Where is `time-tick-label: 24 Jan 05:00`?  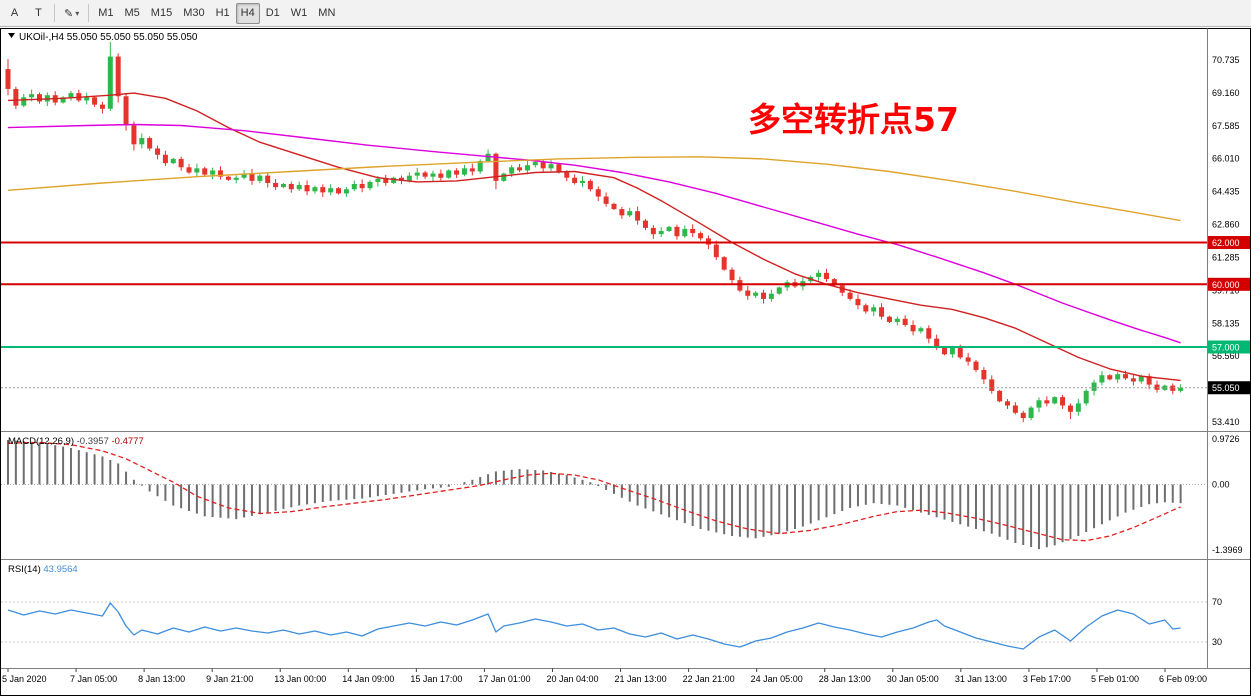
time-tick-label: 24 Jan 05:00 is located at coordinates (777, 679).